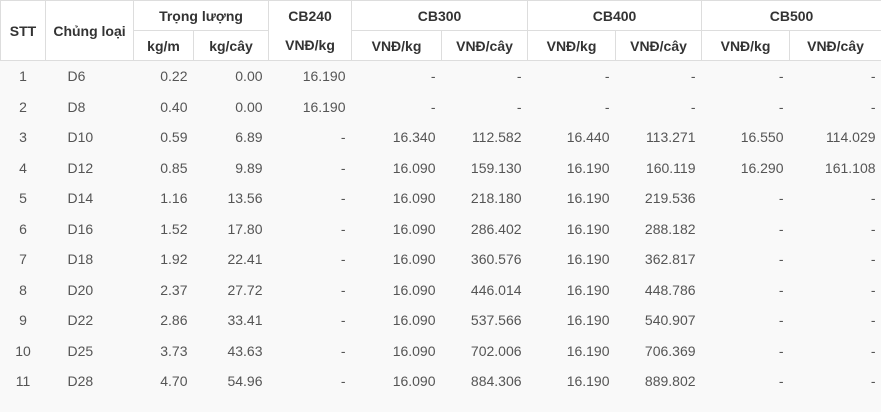 The image size is (881, 412). Describe the element at coordinates (23, 30) in the screenshot. I see `header-cell: STT` at that location.